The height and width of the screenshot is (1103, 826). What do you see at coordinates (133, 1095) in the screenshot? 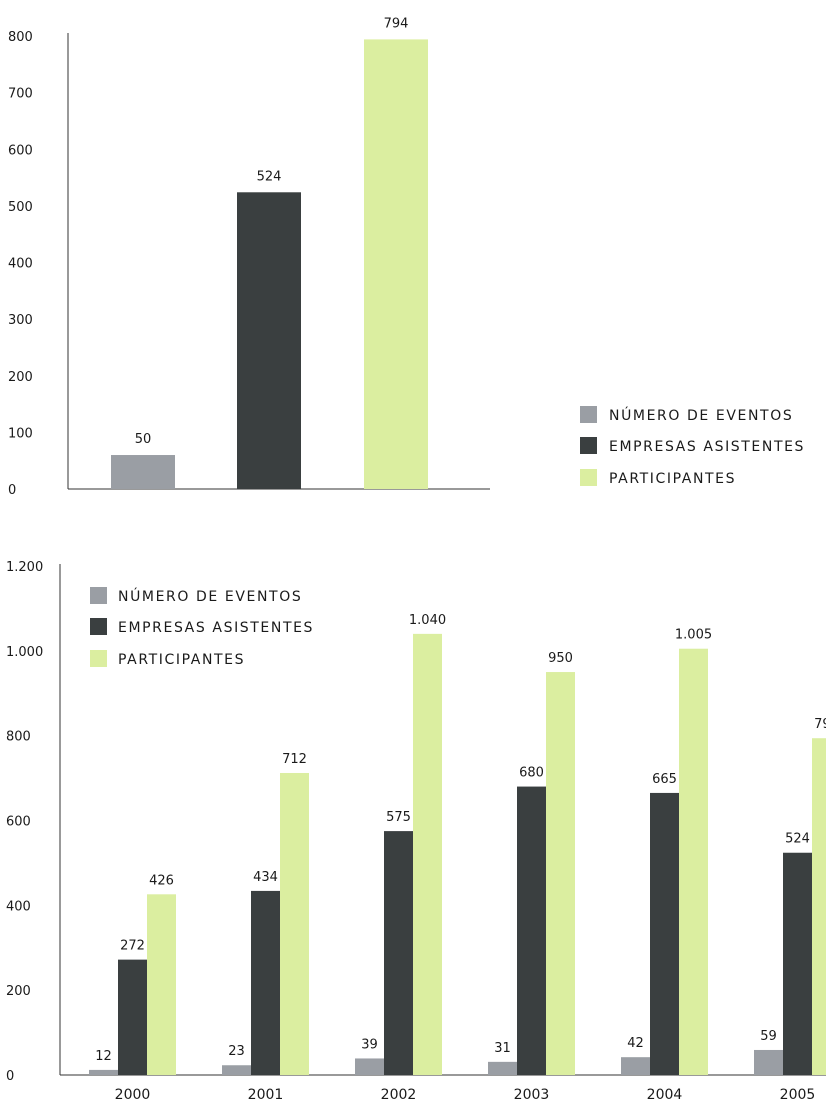
I see `bottom-category-label-2000: 2000` at bounding box center [133, 1095].